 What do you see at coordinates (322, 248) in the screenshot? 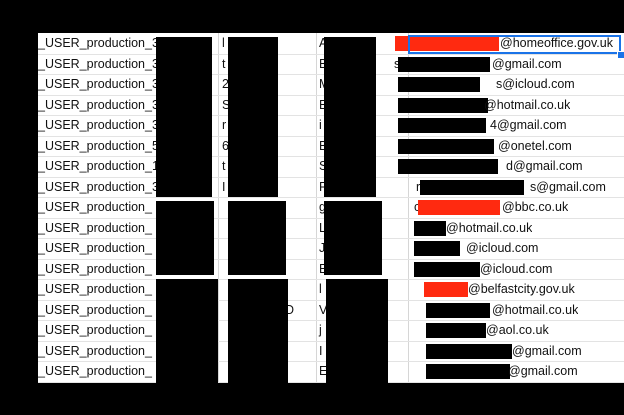
I see `name-cell-fragment: J` at bounding box center [322, 248].